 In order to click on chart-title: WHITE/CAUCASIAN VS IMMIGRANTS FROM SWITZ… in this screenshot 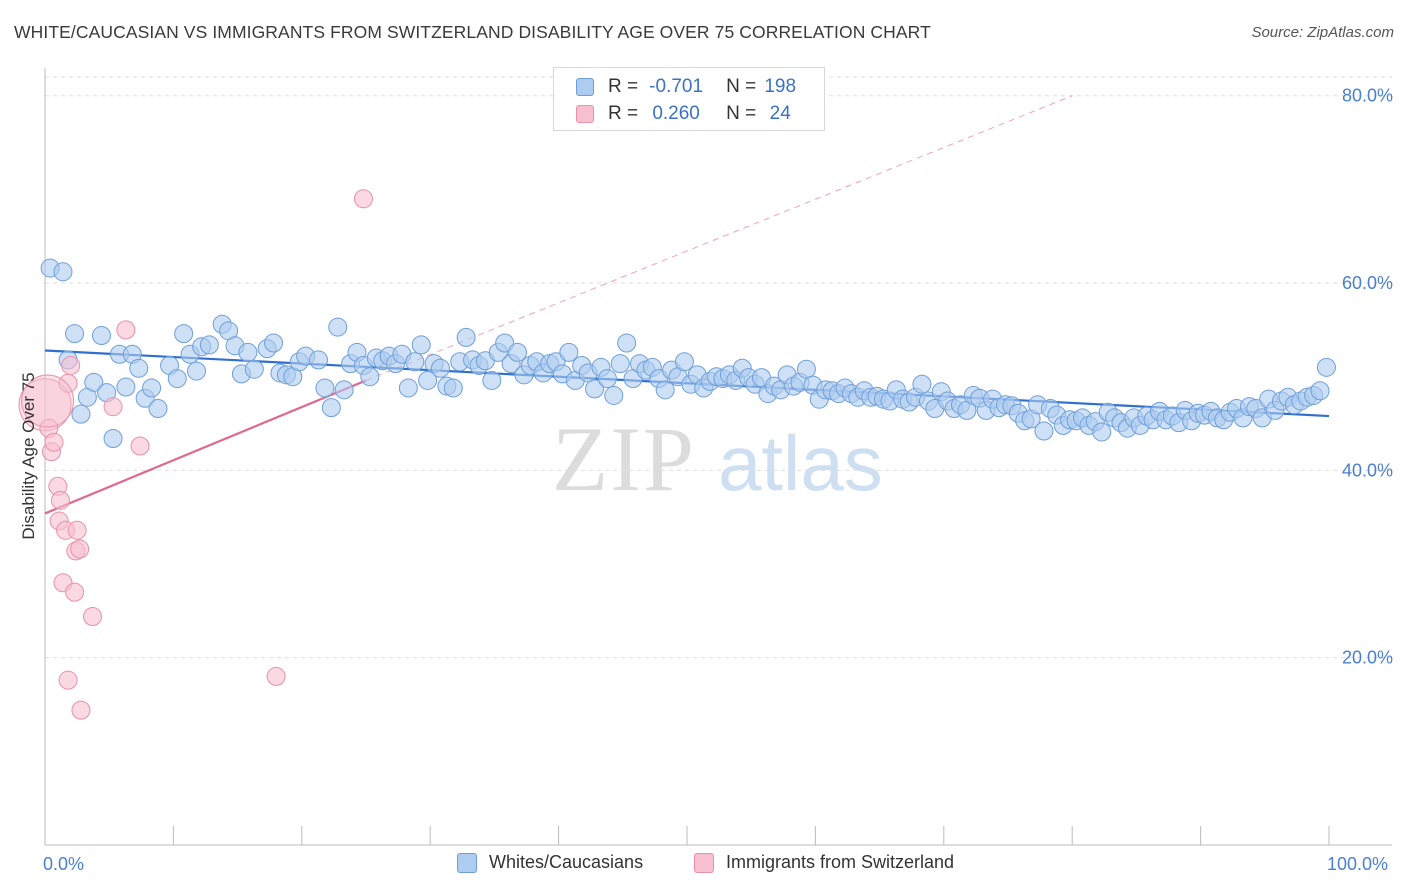, I will do `click(472, 32)`.